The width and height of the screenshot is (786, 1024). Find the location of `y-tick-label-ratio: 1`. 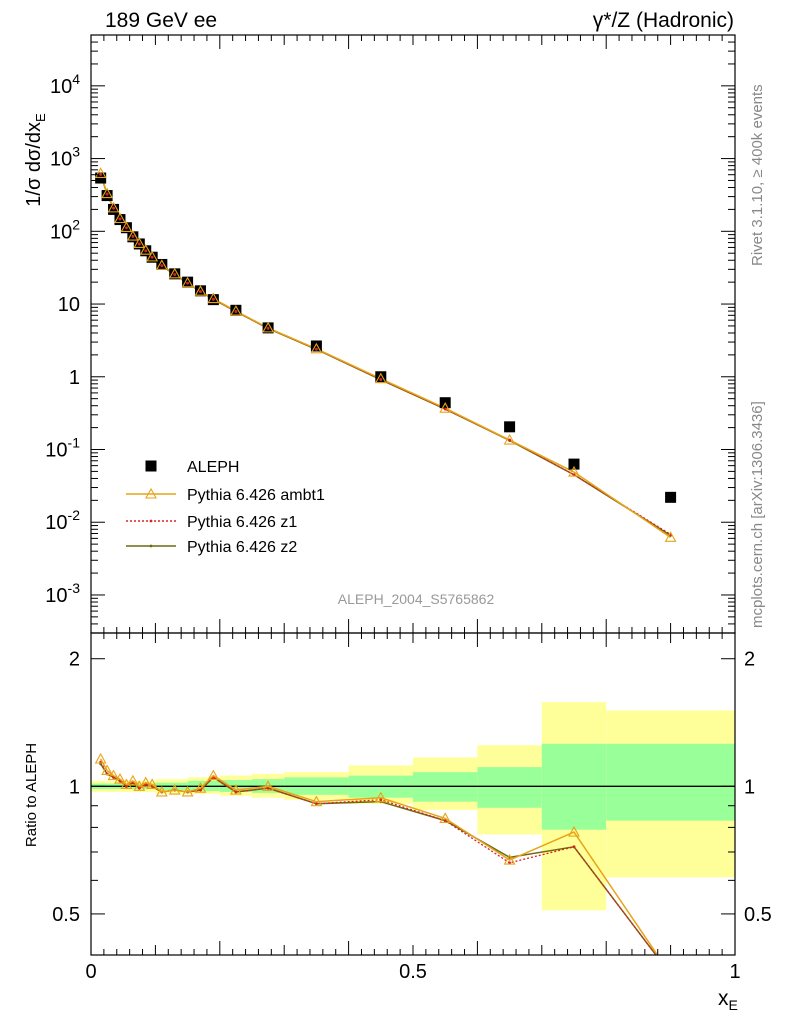

y-tick-label-ratio: 1 is located at coordinates (74, 787).